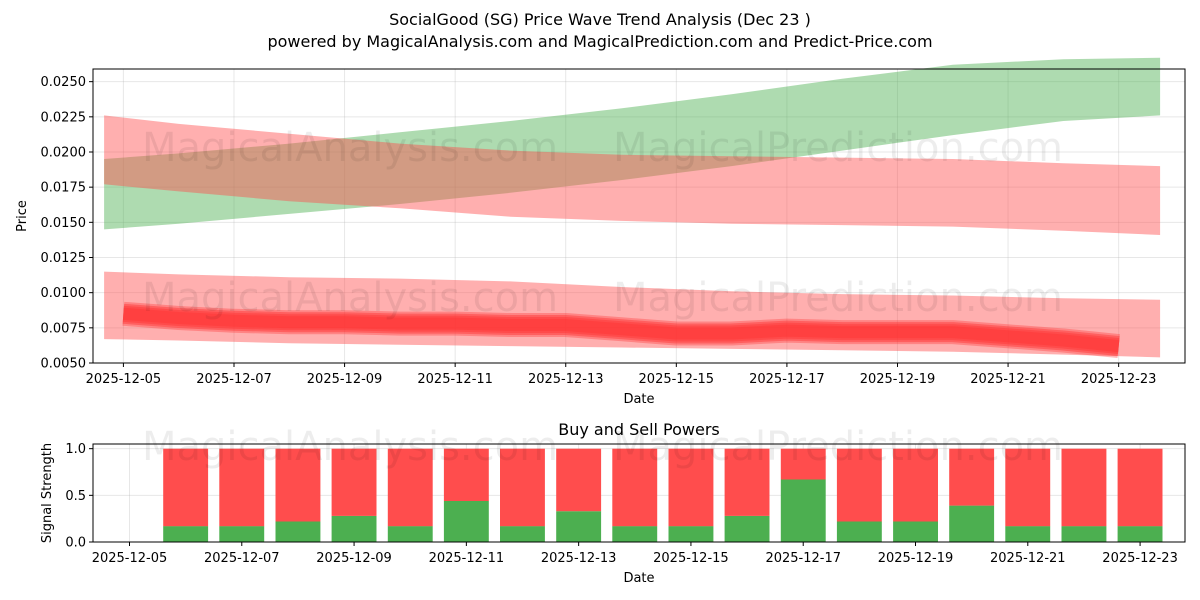  What do you see at coordinates (455, 379) in the screenshot?
I see `price-x-tick-label: 2025-12-11` at bounding box center [455, 379].